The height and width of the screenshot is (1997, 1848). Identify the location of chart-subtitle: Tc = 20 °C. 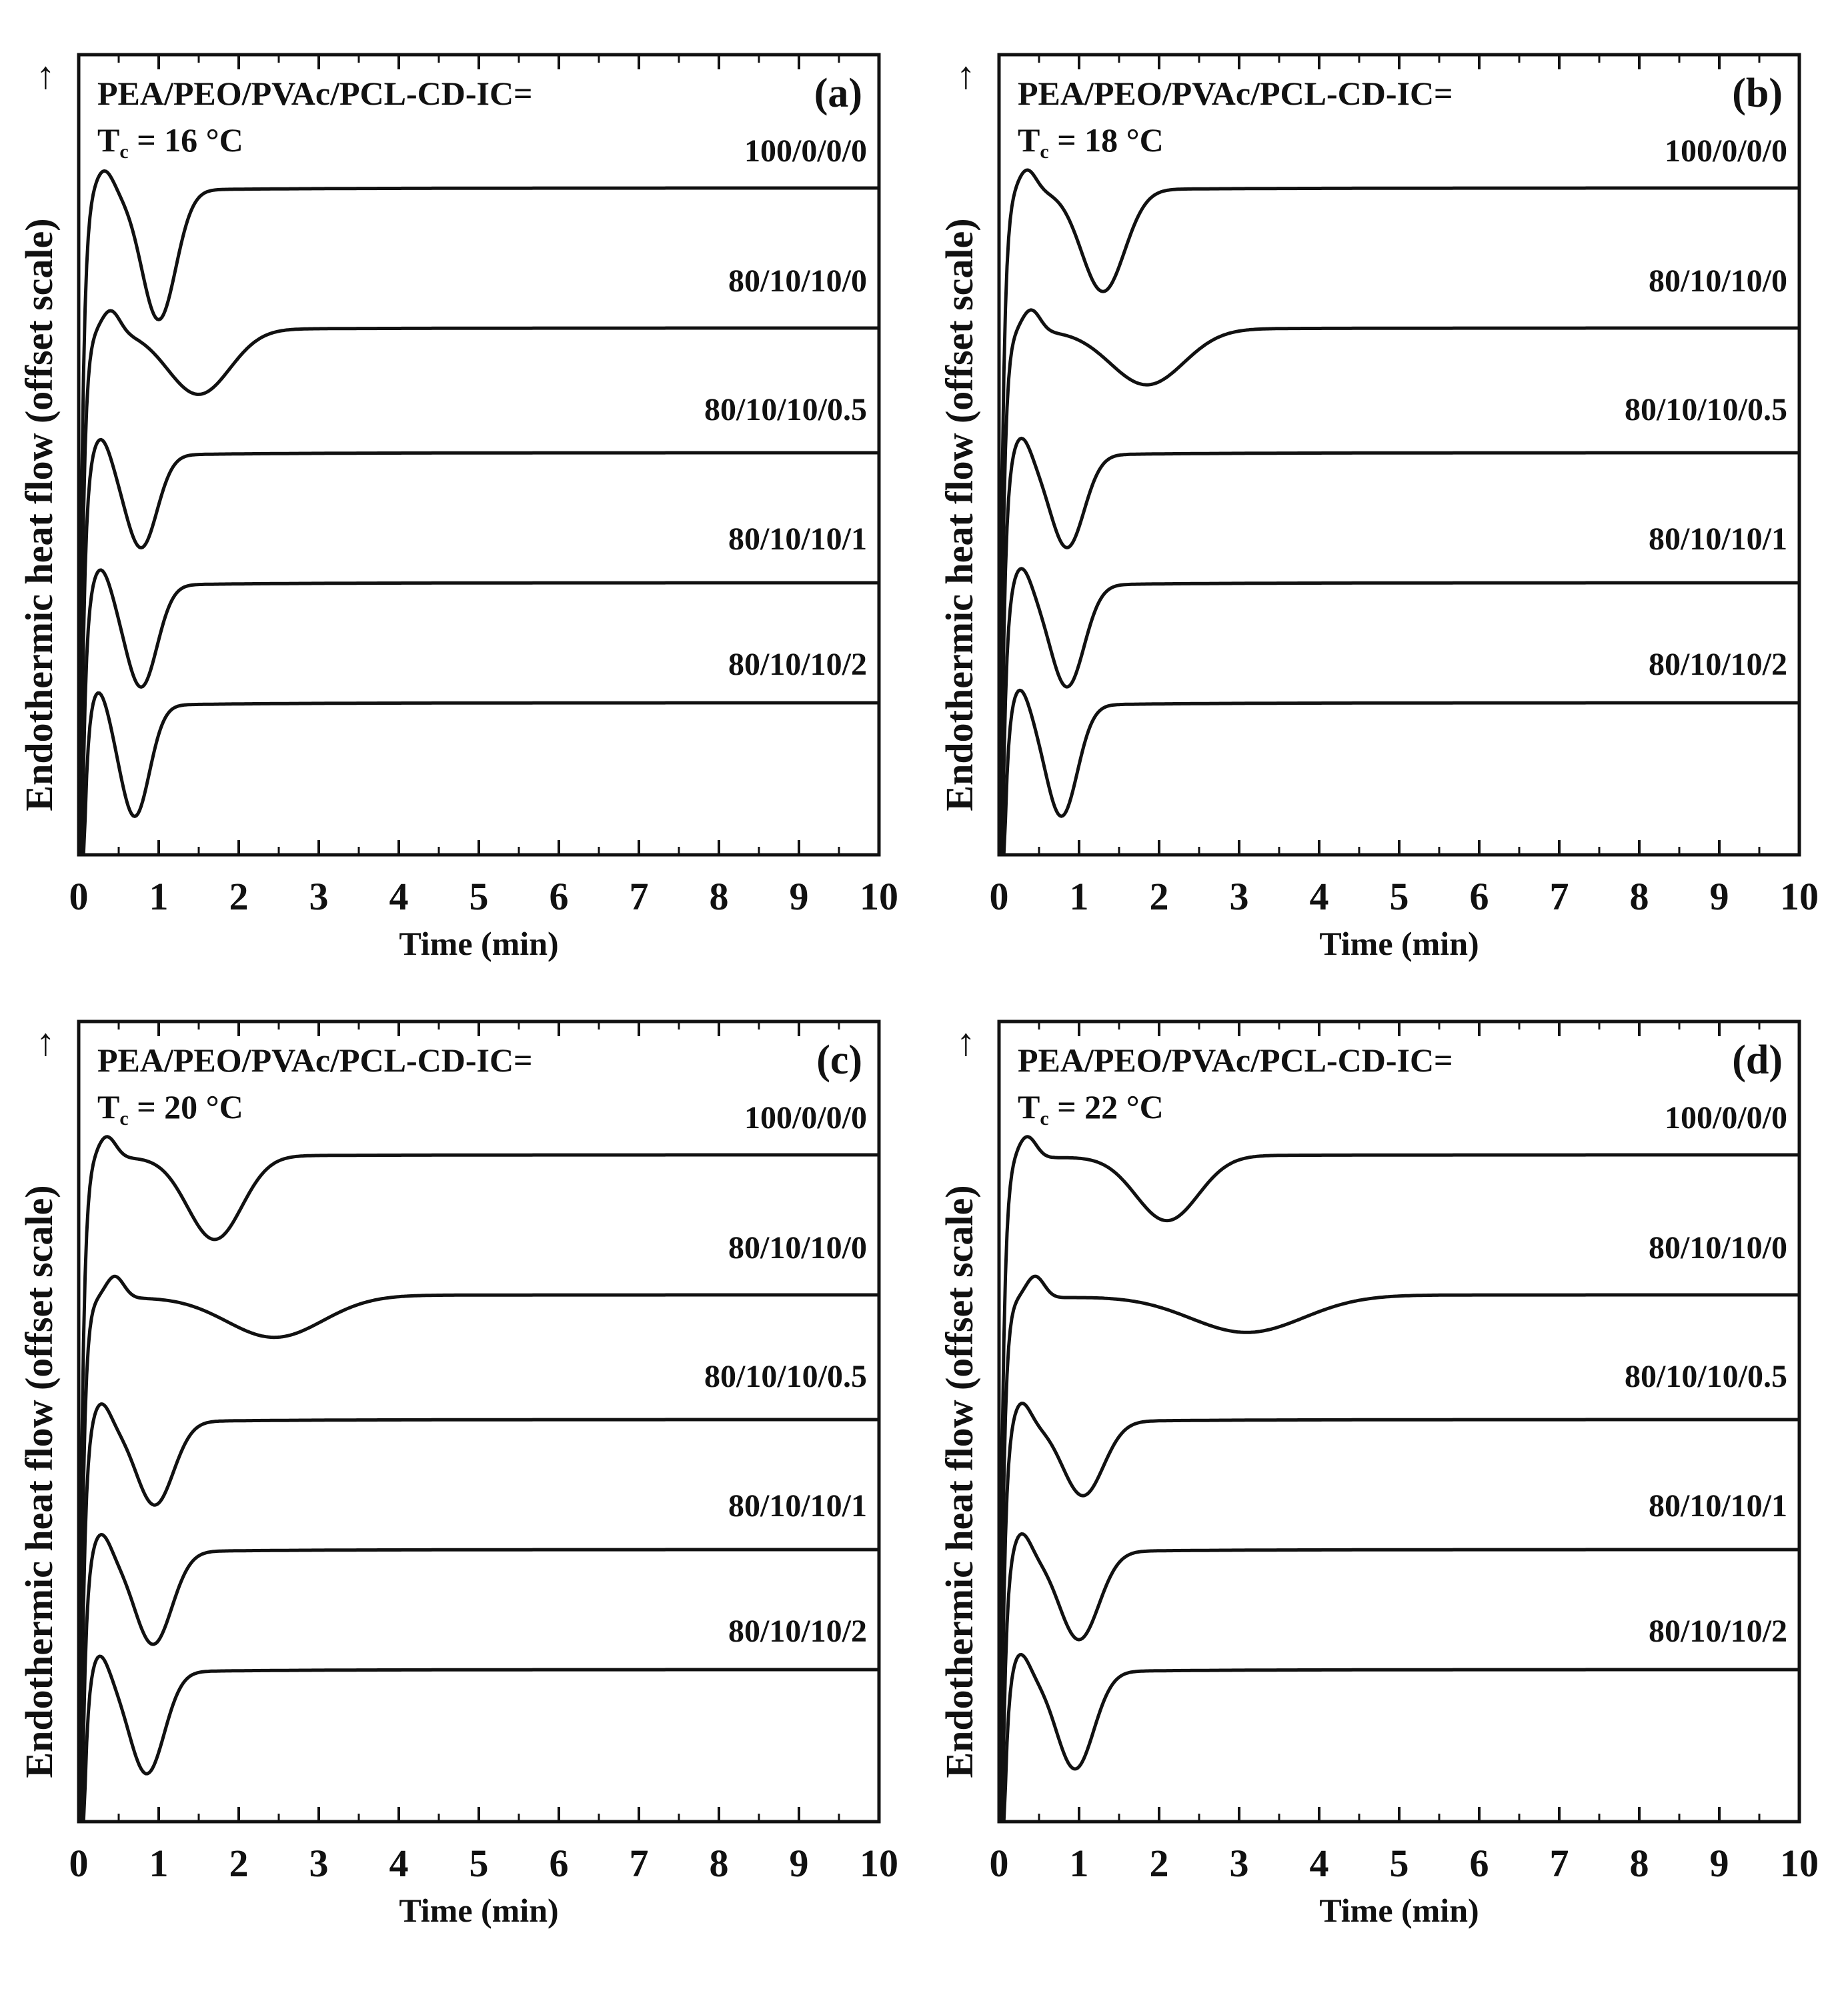
(170, 1109).